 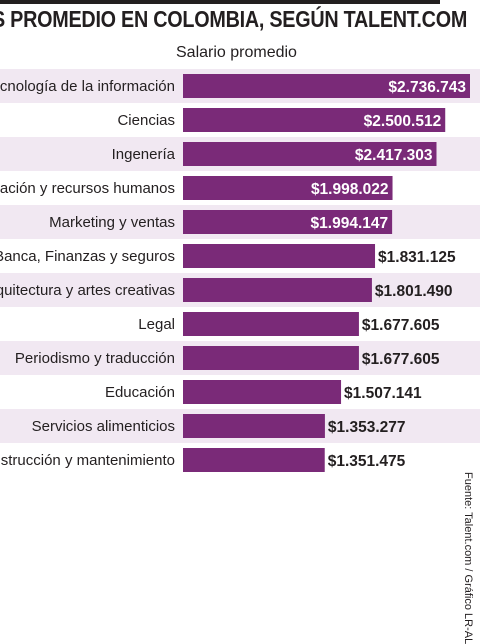 I want to click on series-header: Salario promedio, so click(x=236, y=52).